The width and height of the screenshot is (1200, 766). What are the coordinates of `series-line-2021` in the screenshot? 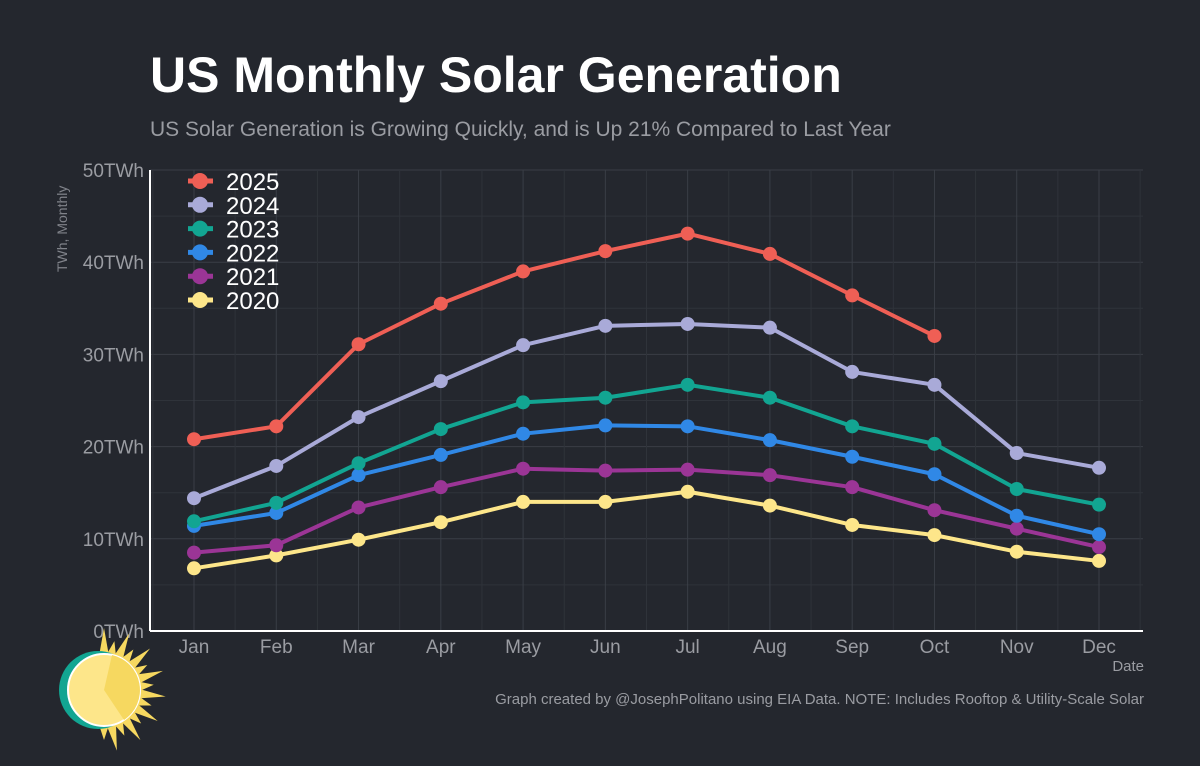 It's located at (646, 510).